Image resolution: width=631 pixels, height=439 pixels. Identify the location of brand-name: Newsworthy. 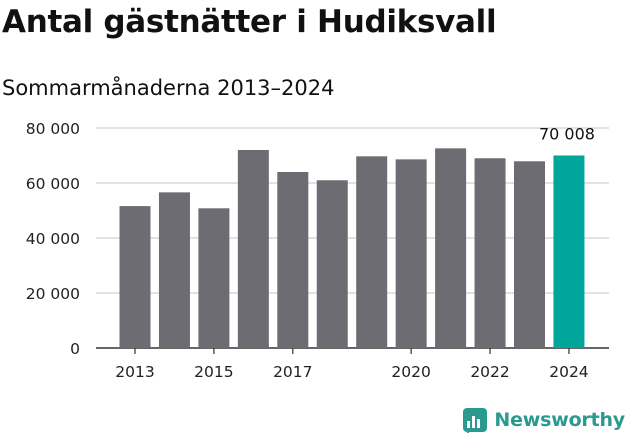
(559, 420).